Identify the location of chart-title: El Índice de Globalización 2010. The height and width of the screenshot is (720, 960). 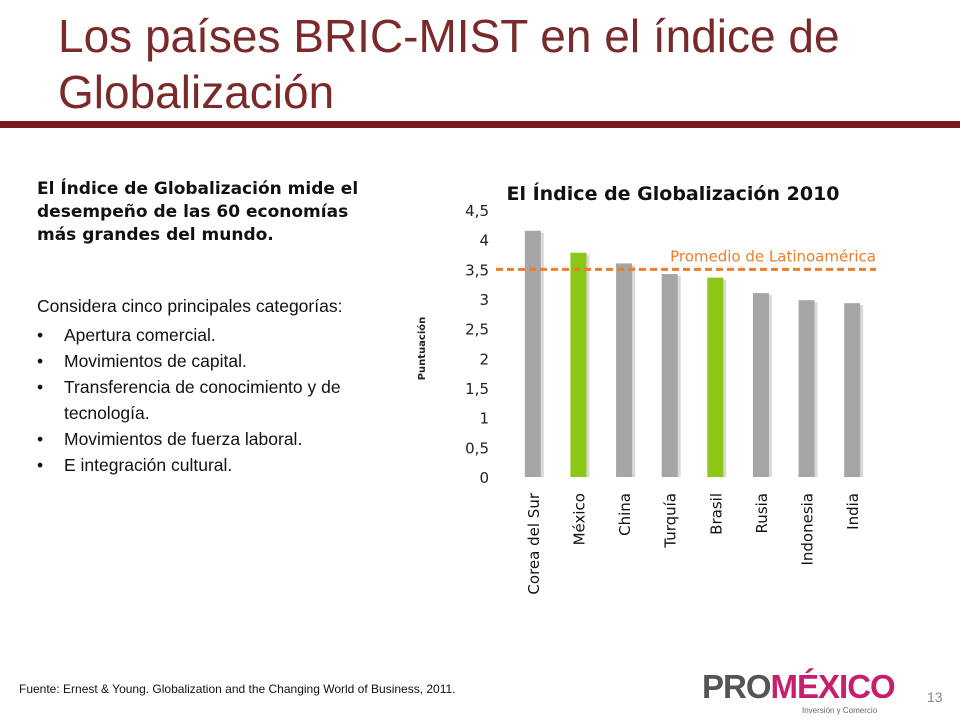
(672, 193).